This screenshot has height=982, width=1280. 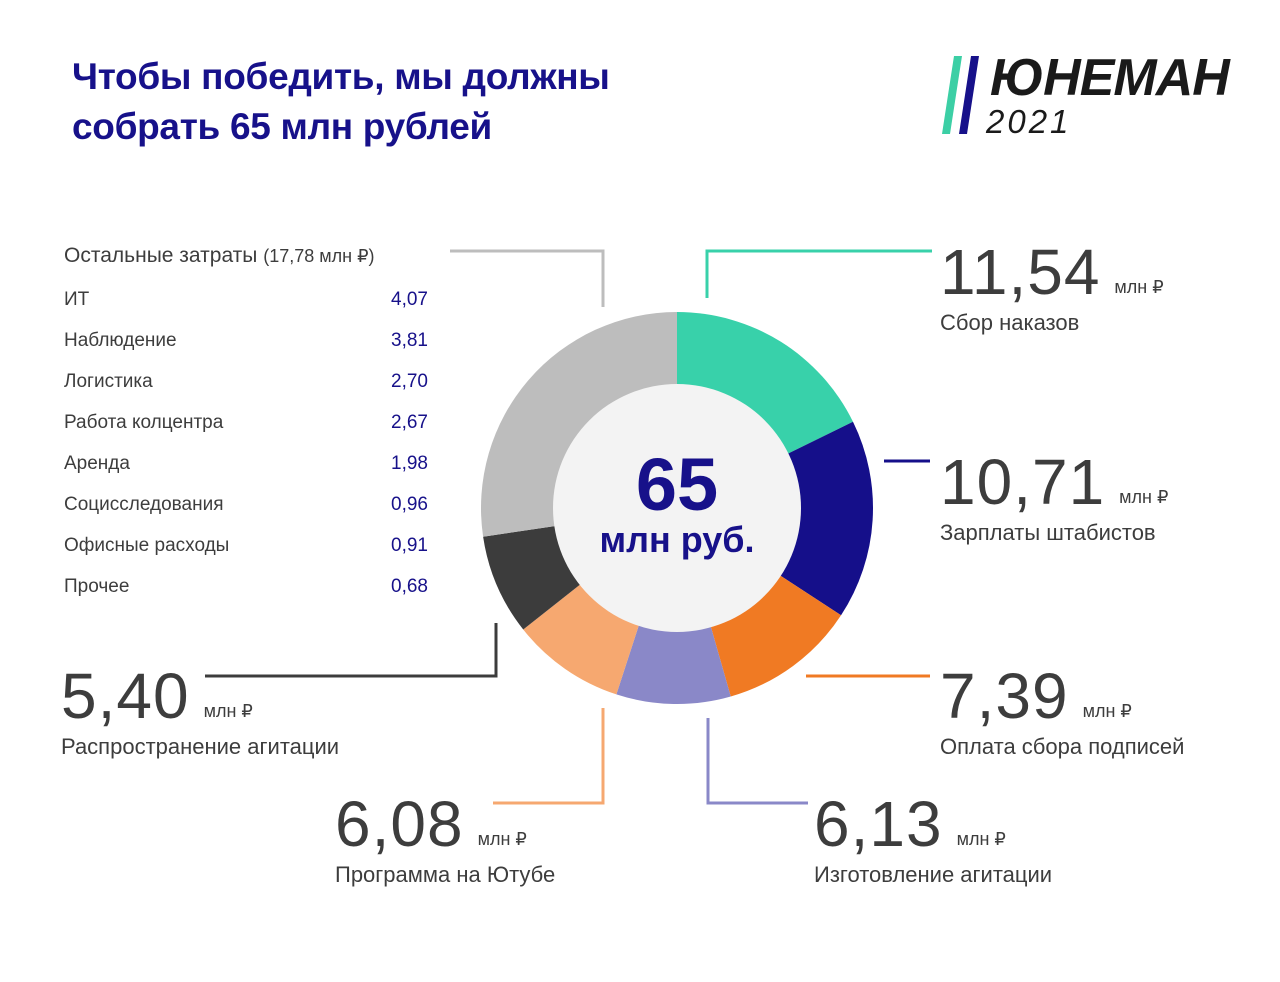 I want to click on other-cost-label: Наблюдение, so click(x=120, y=340).